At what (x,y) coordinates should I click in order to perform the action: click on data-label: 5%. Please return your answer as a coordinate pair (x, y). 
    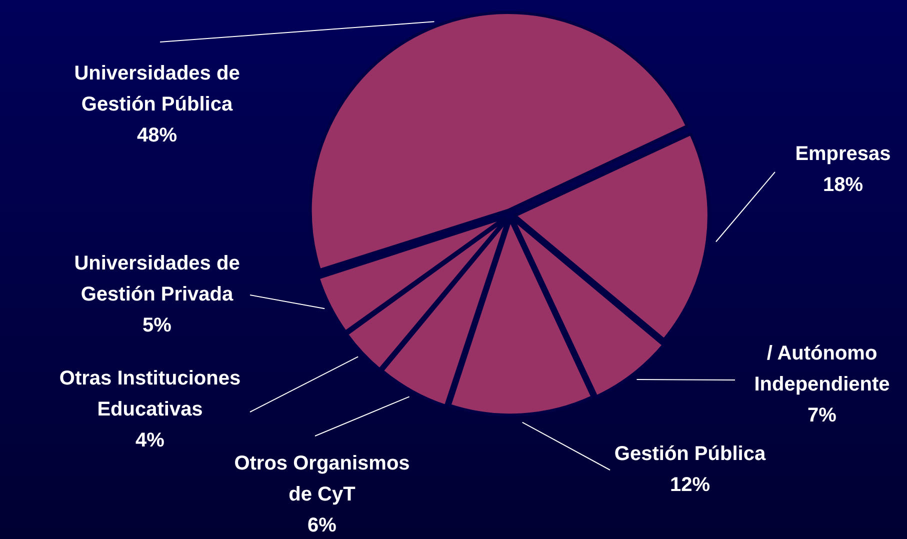
    Looking at the image, I should click on (157, 325).